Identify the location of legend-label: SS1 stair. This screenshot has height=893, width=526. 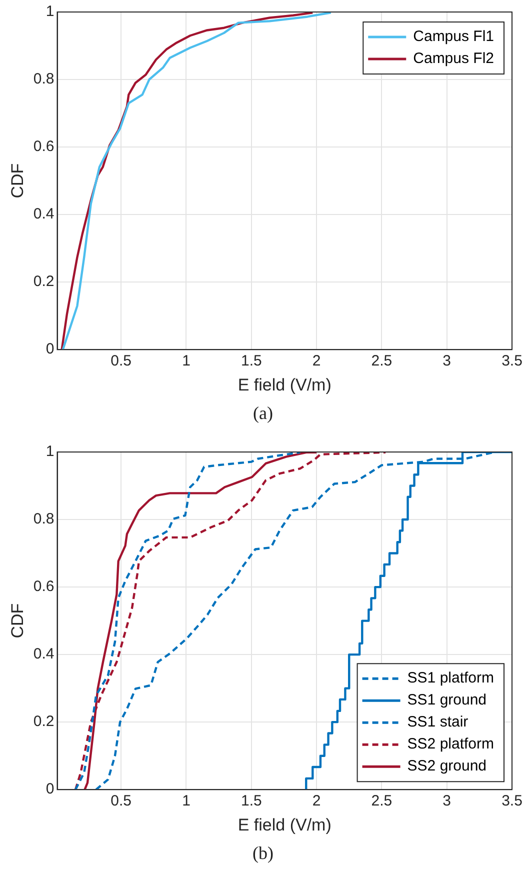
(437, 722).